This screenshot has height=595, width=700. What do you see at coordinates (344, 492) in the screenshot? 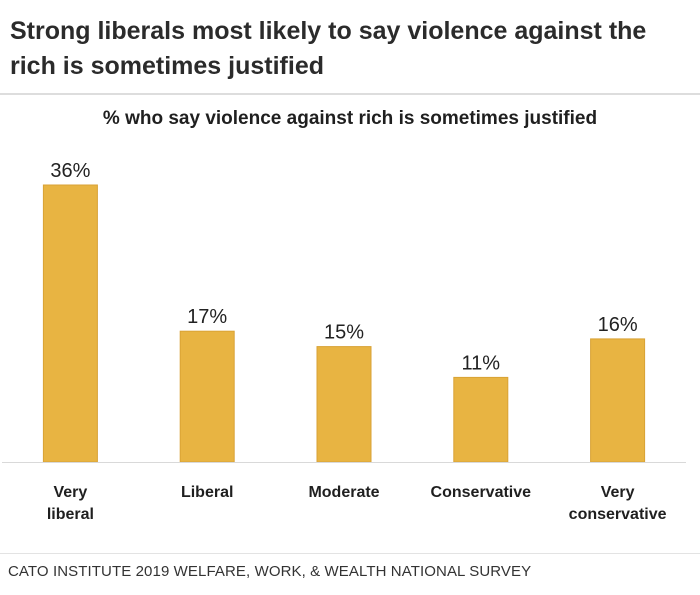
I see `category-label-2: Moderate` at bounding box center [344, 492].